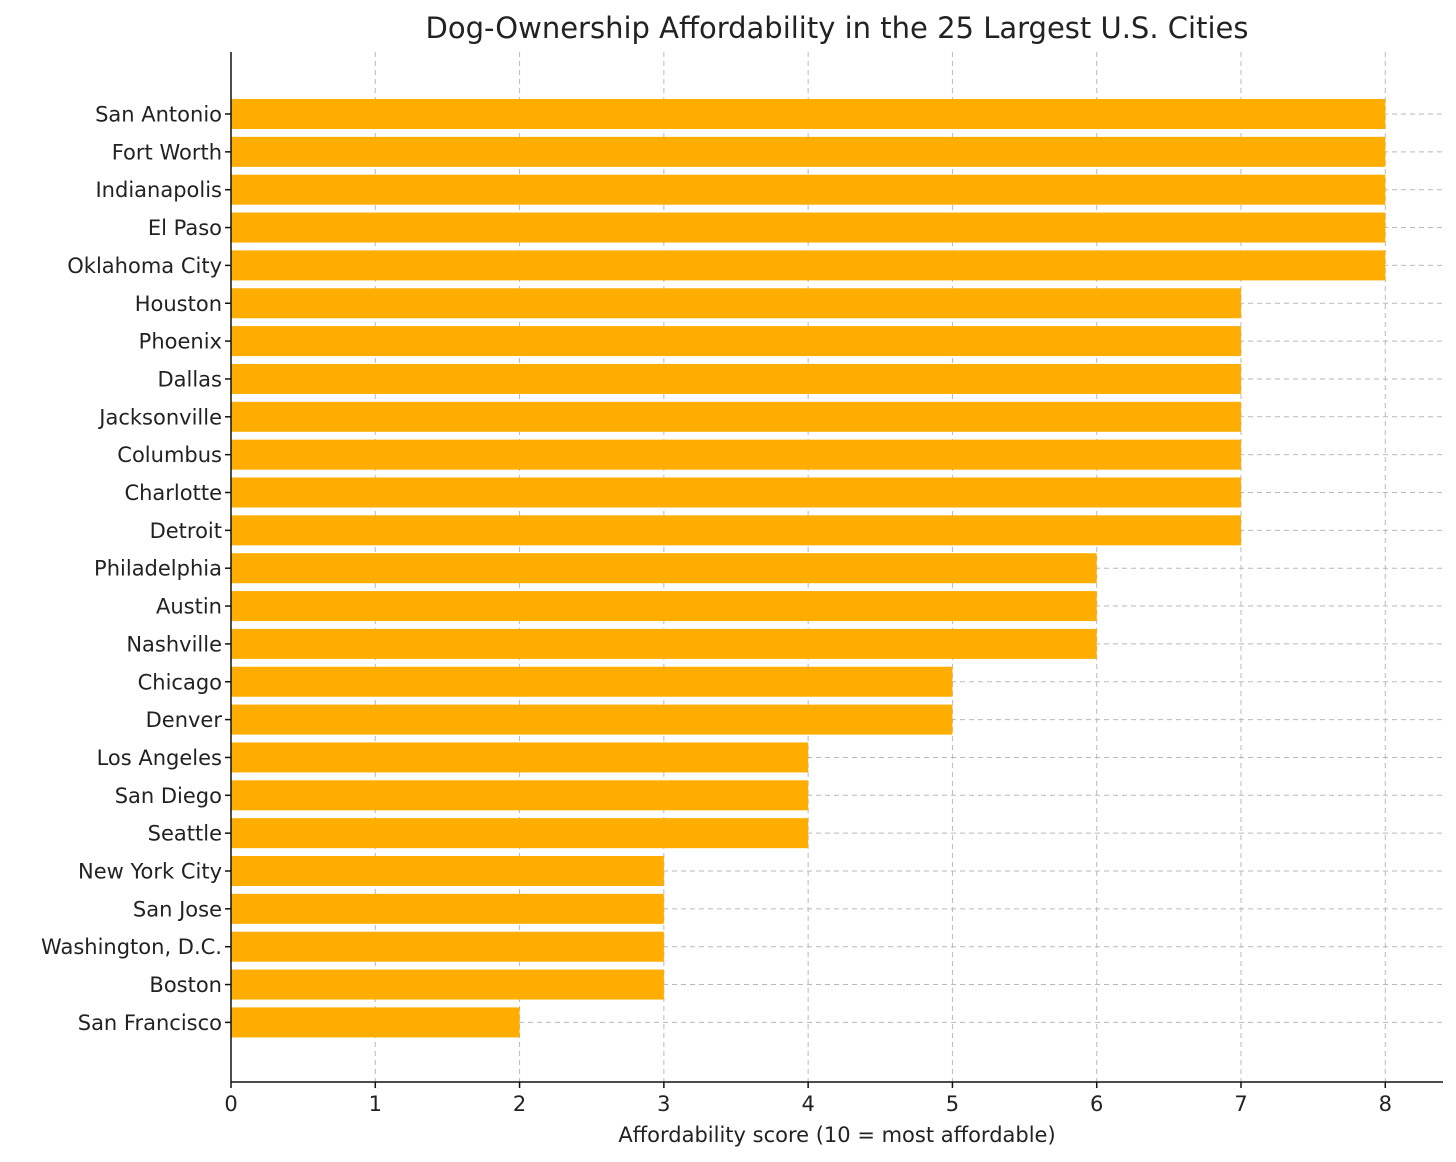 The image size is (1456, 1162). What do you see at coordinates (158, 190) in the screenshot?
I see `y-tick-label: Indianapolis` at bounding box center [158, 190].